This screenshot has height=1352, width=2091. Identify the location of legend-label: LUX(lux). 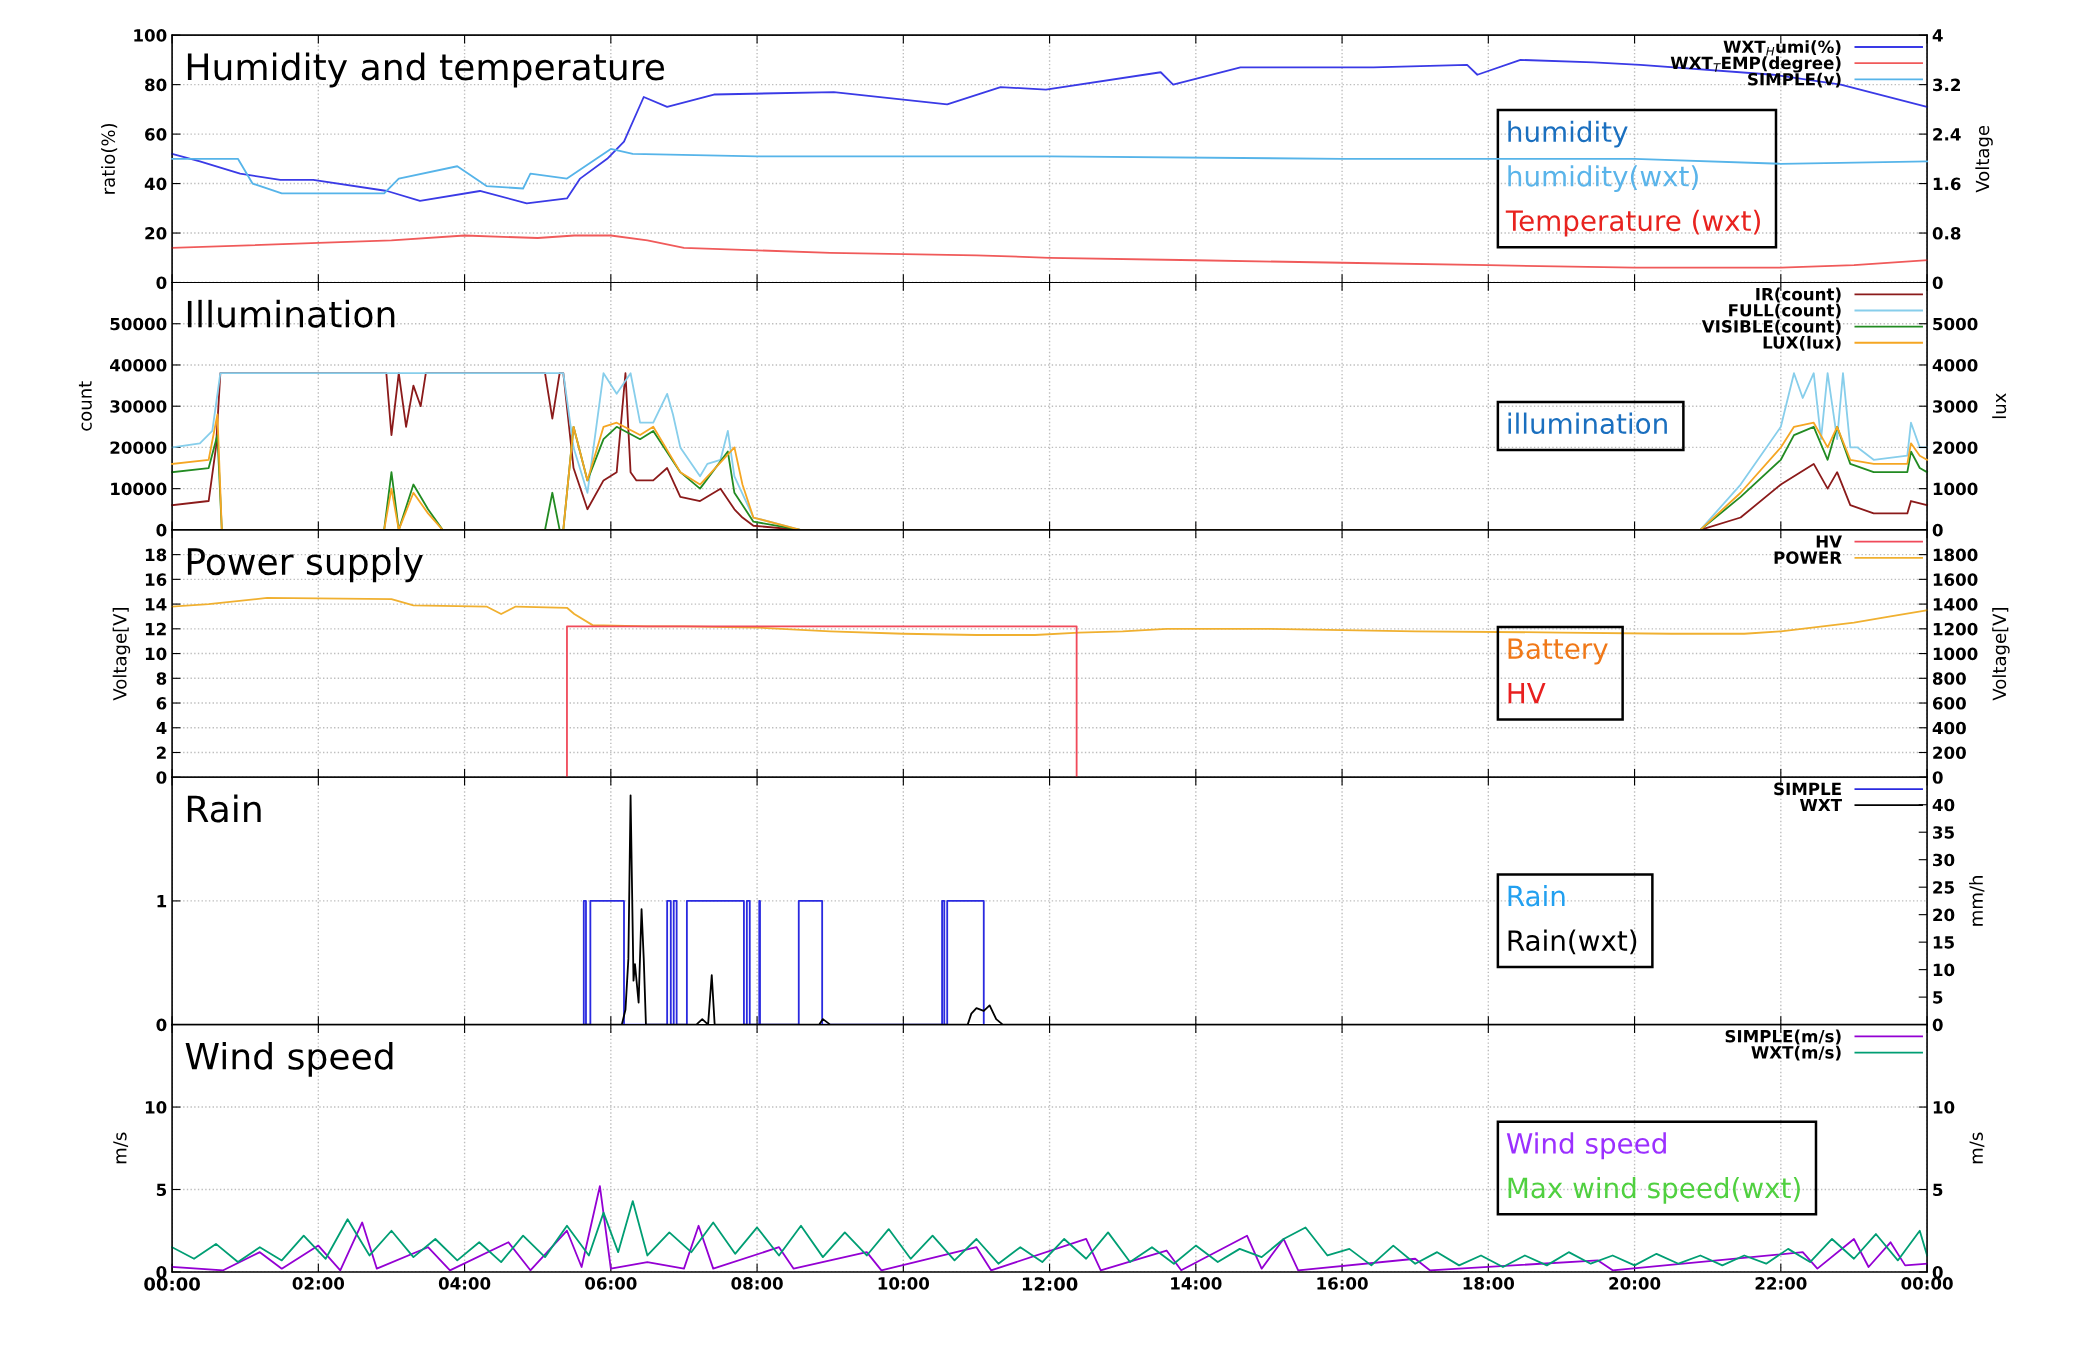
(1802, 343).